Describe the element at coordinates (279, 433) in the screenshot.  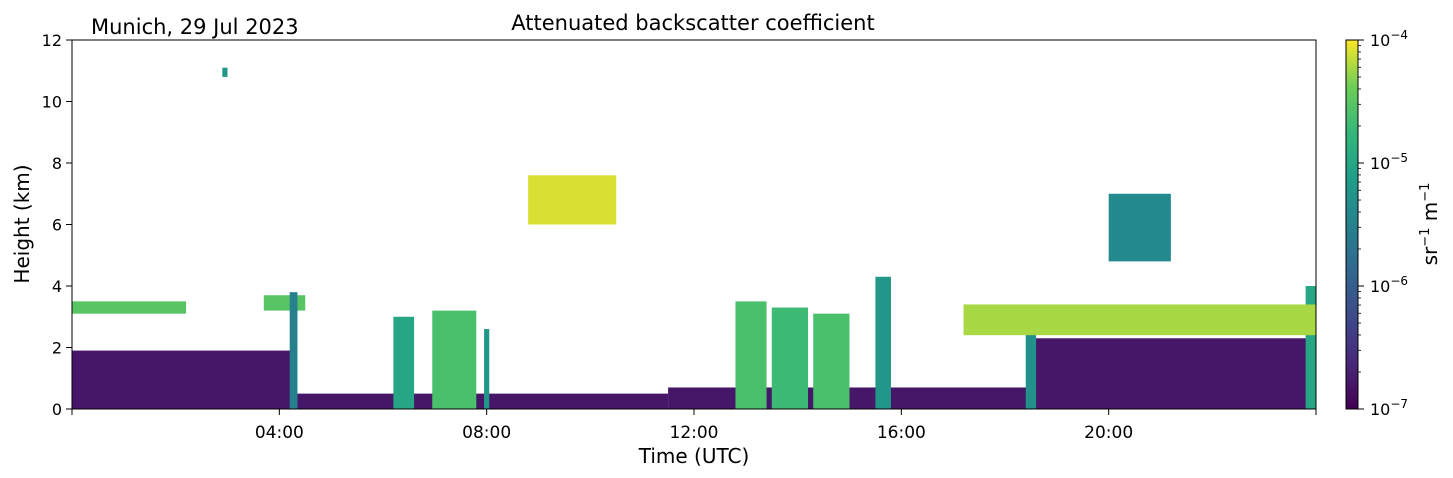
I see `x-tick-label: 04:00` at that location.